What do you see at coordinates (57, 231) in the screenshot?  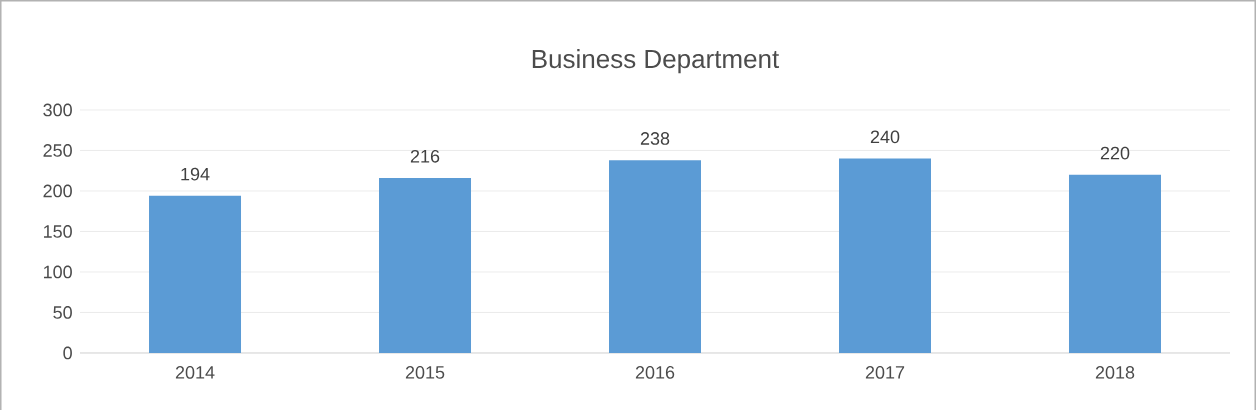 I see `y-tick-label: 150` at bounding box center [57, 231].